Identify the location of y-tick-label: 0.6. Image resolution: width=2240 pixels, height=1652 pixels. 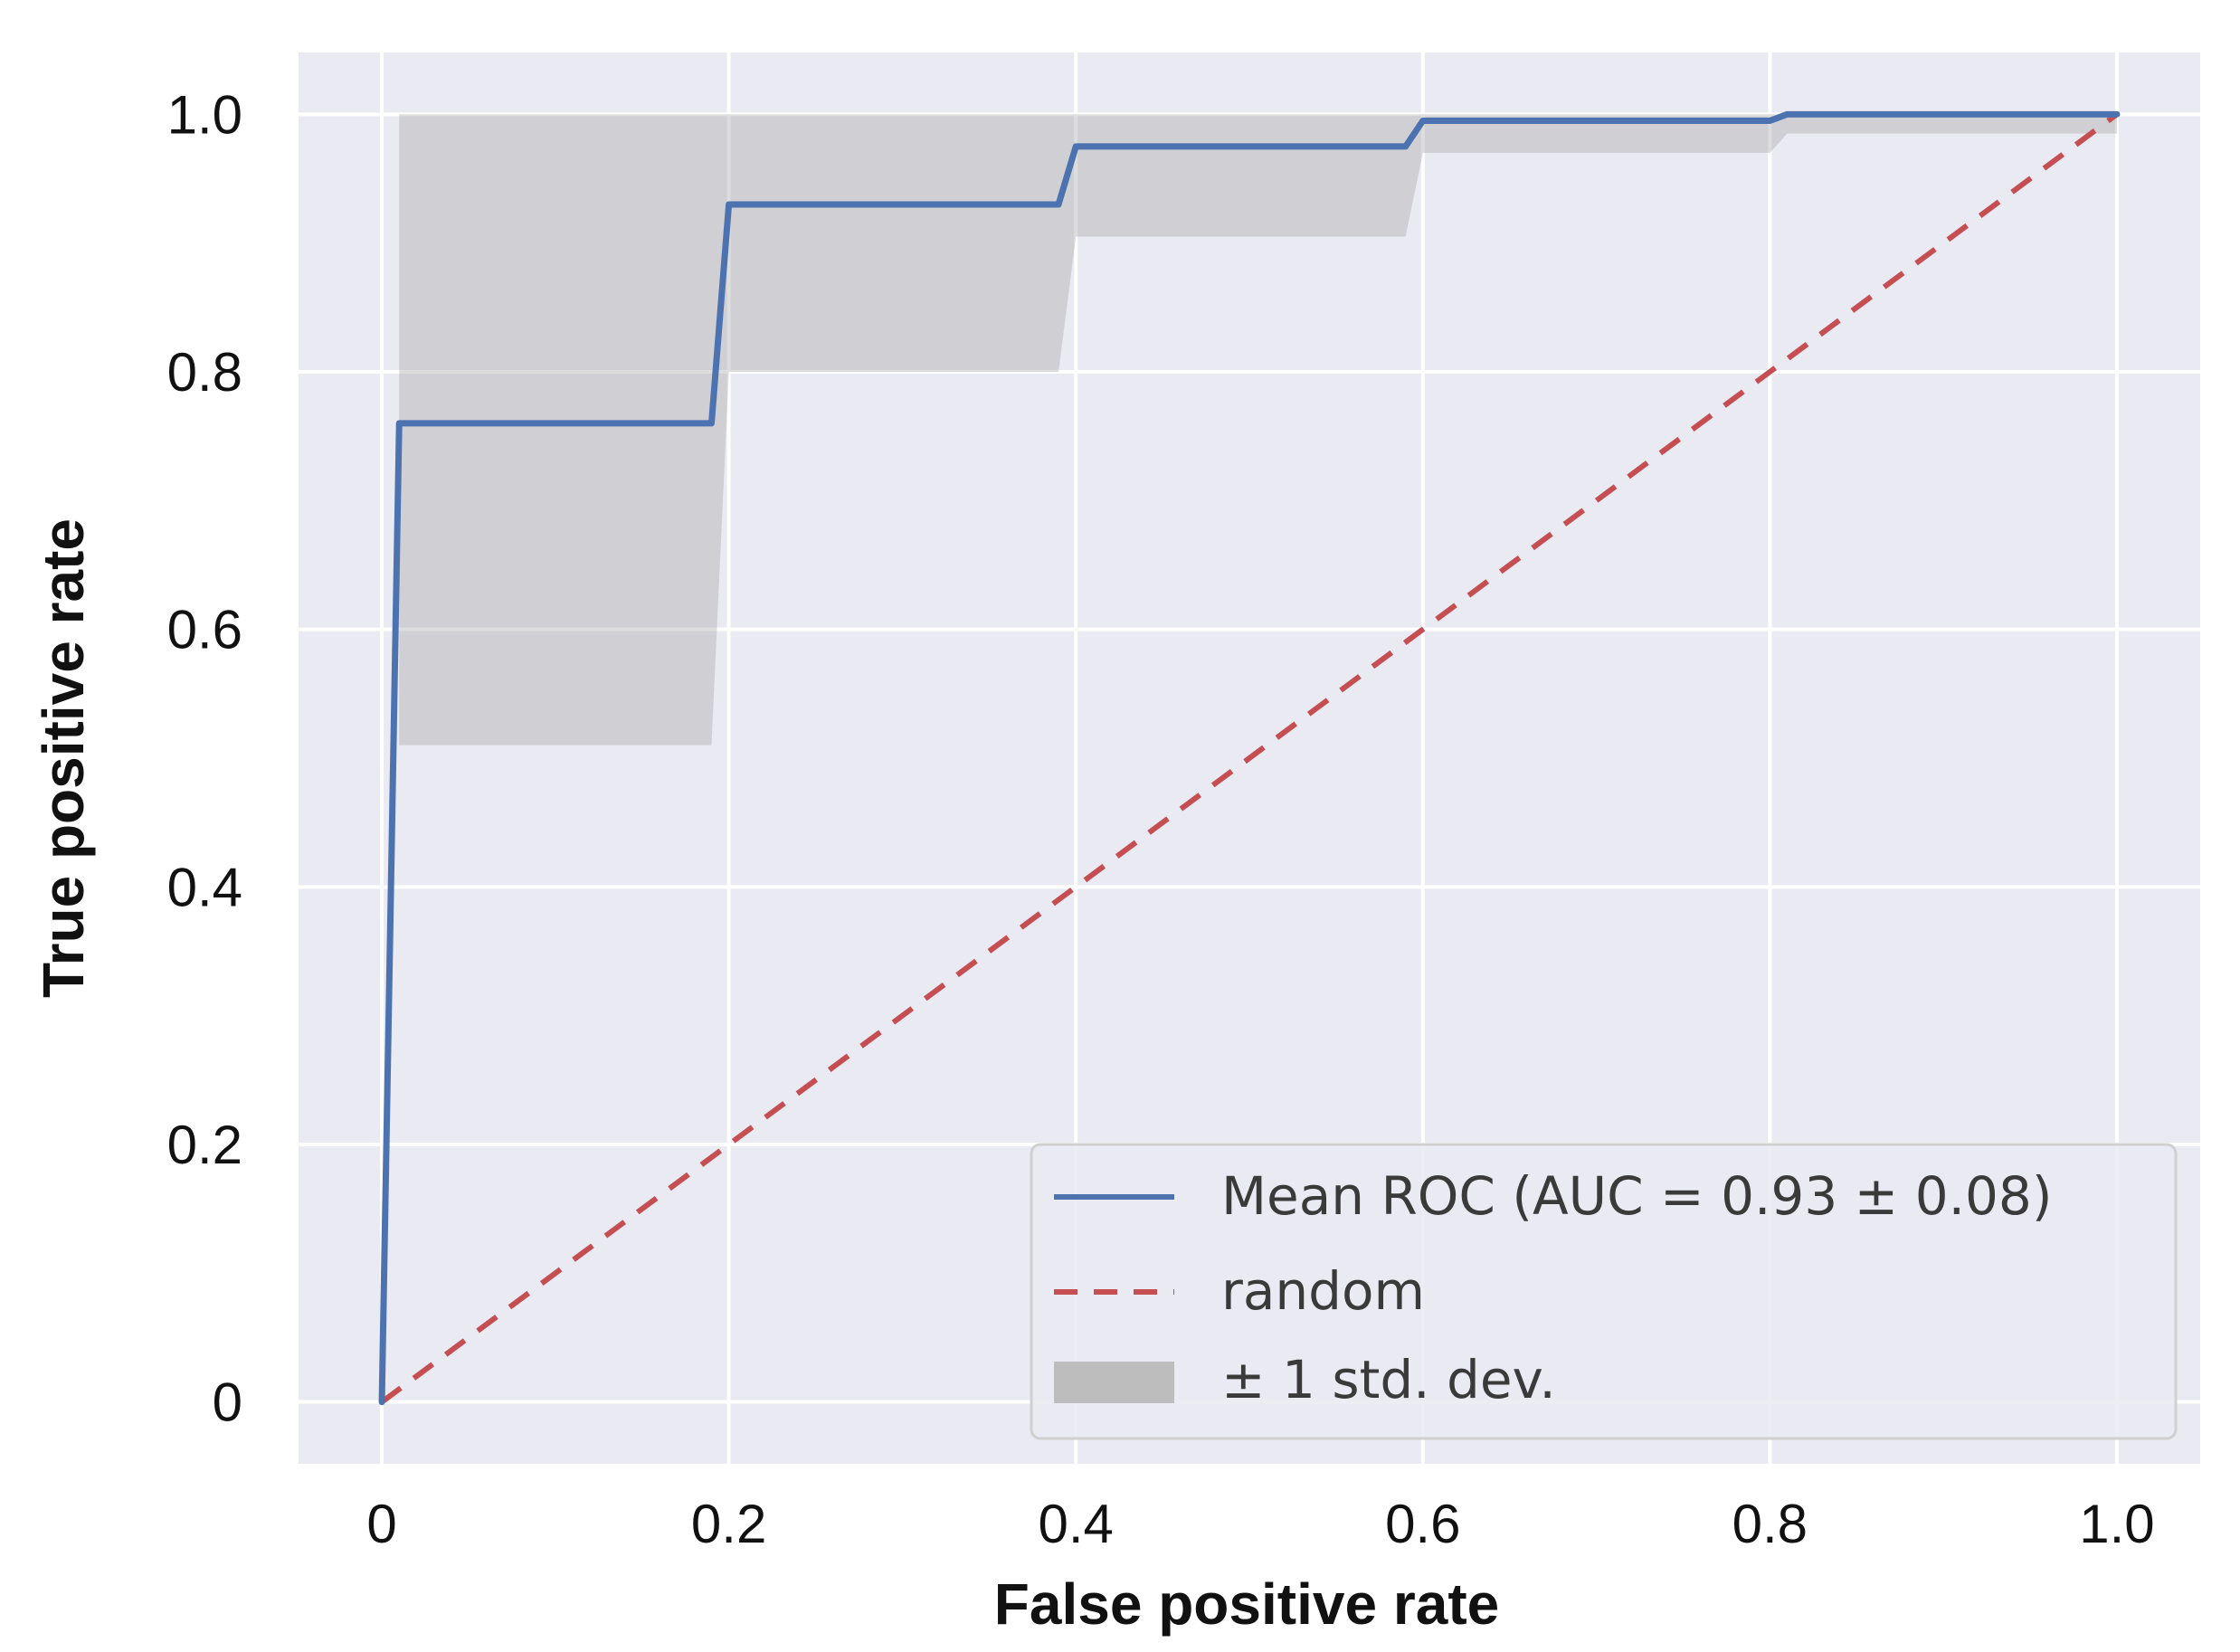
(205, 630).